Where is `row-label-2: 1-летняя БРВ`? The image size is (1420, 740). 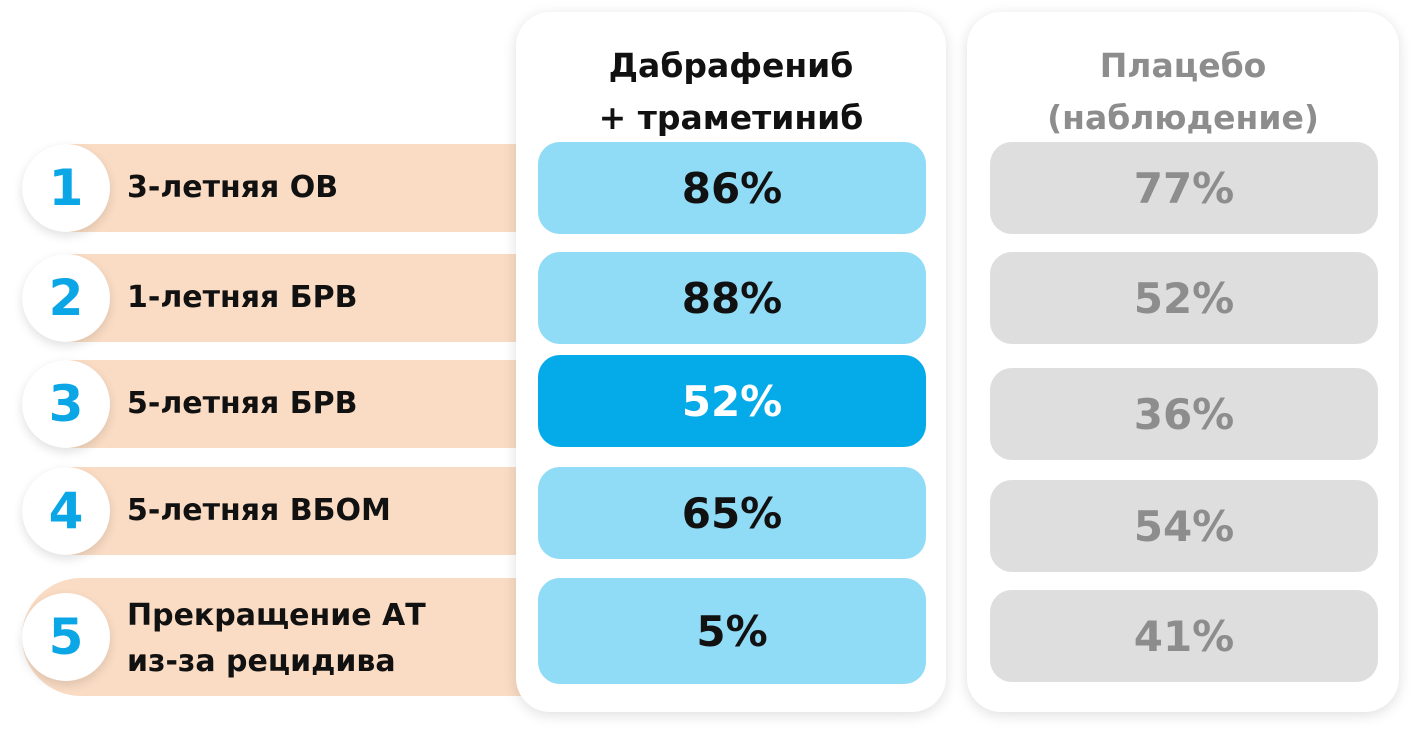 row-label-2: 1-летняя БРВ is located at coordinates (242, 297).